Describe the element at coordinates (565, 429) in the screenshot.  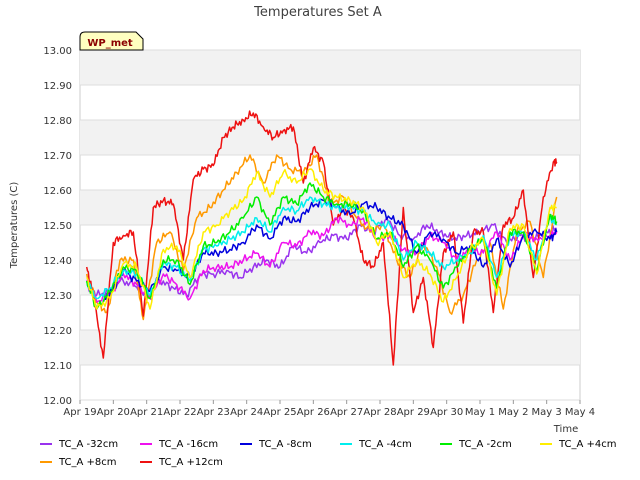
I see `x-axis-label: Time` at that location.